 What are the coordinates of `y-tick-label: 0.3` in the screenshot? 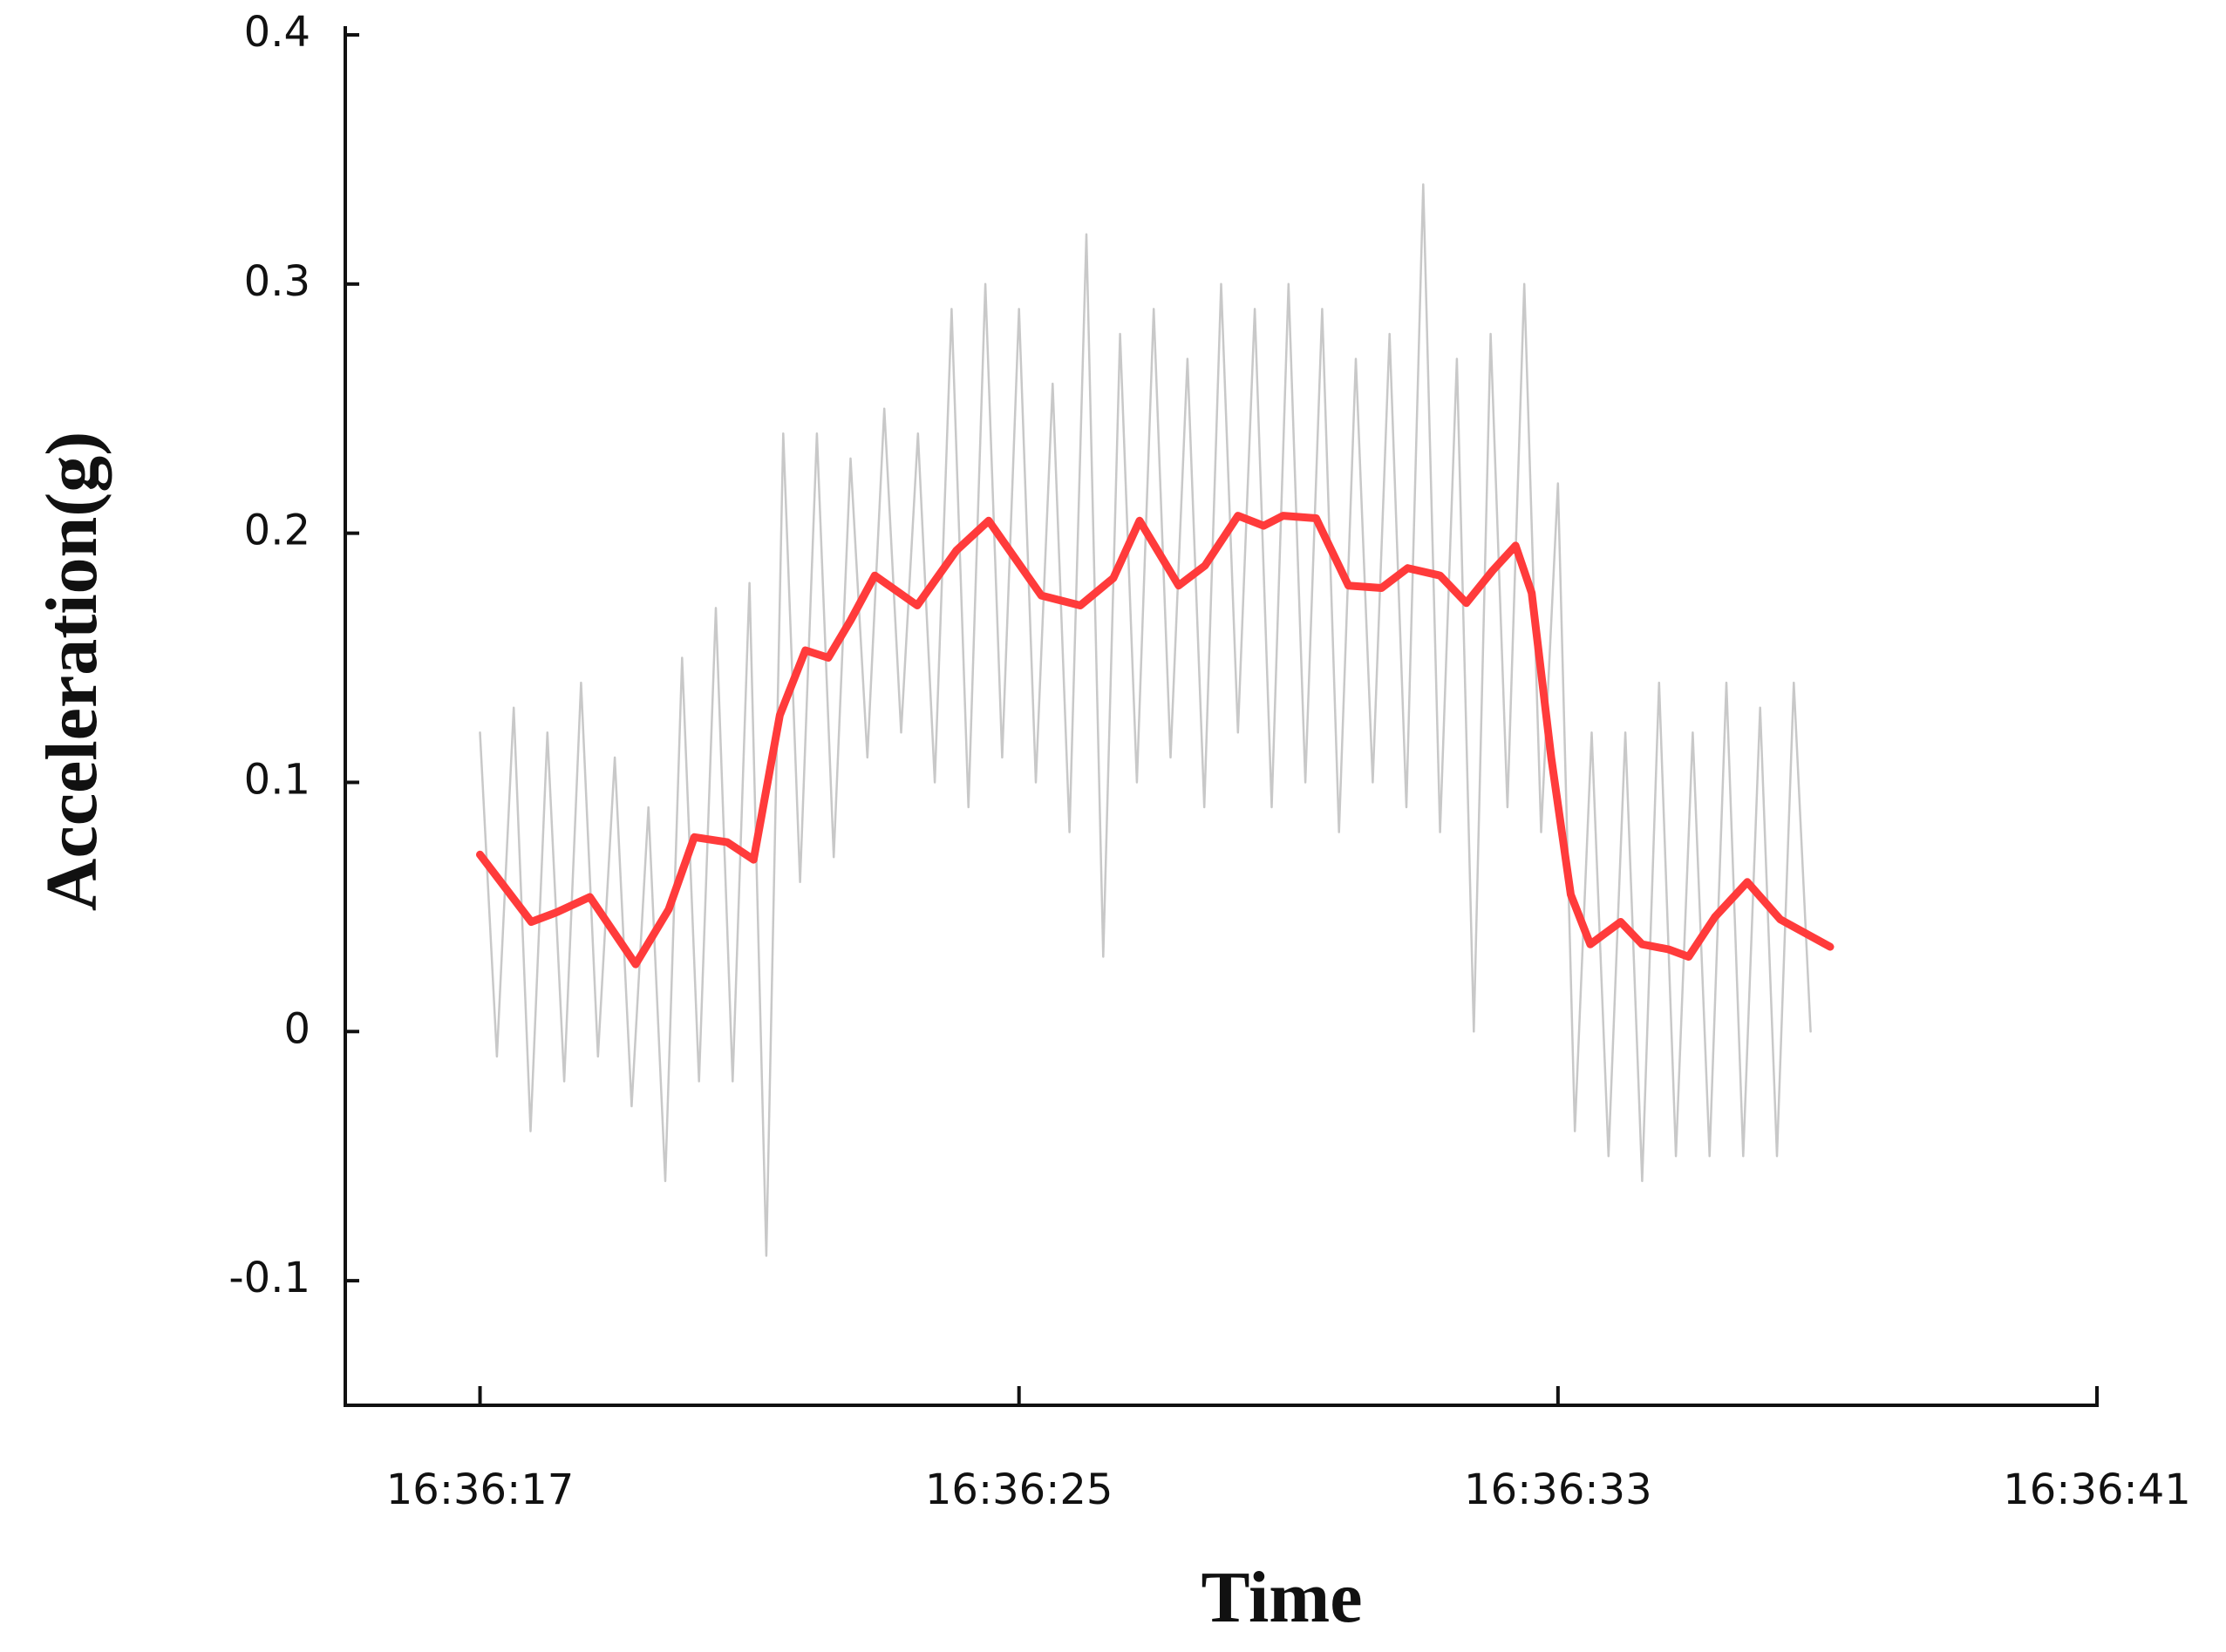 It's located at (277, 281).